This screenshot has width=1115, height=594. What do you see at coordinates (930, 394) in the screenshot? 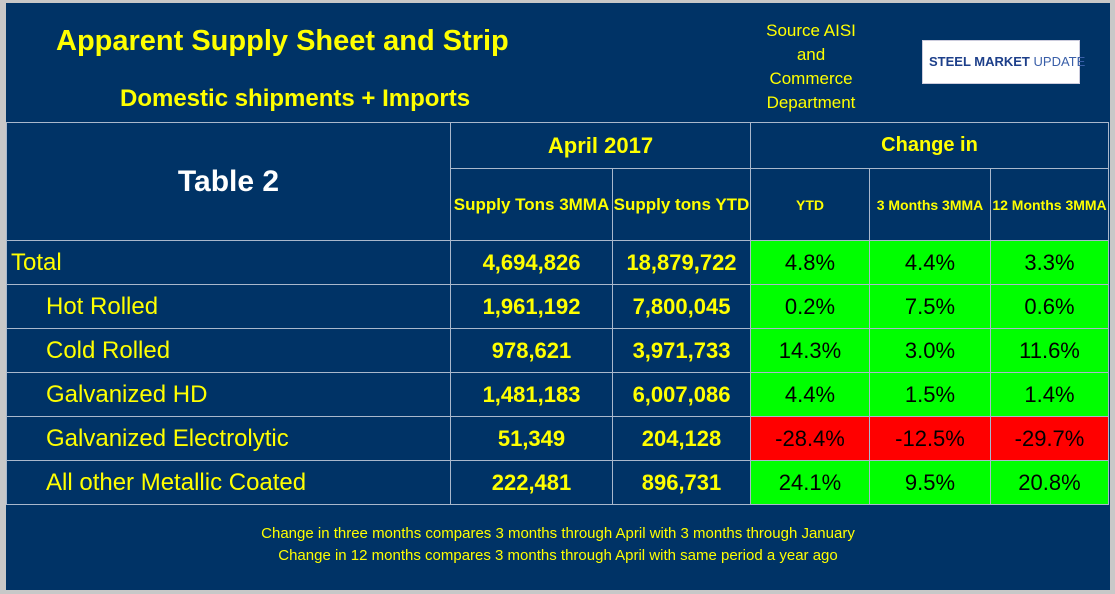
I see `change-3-months: 1.5%` at bounding box center [930, 394].